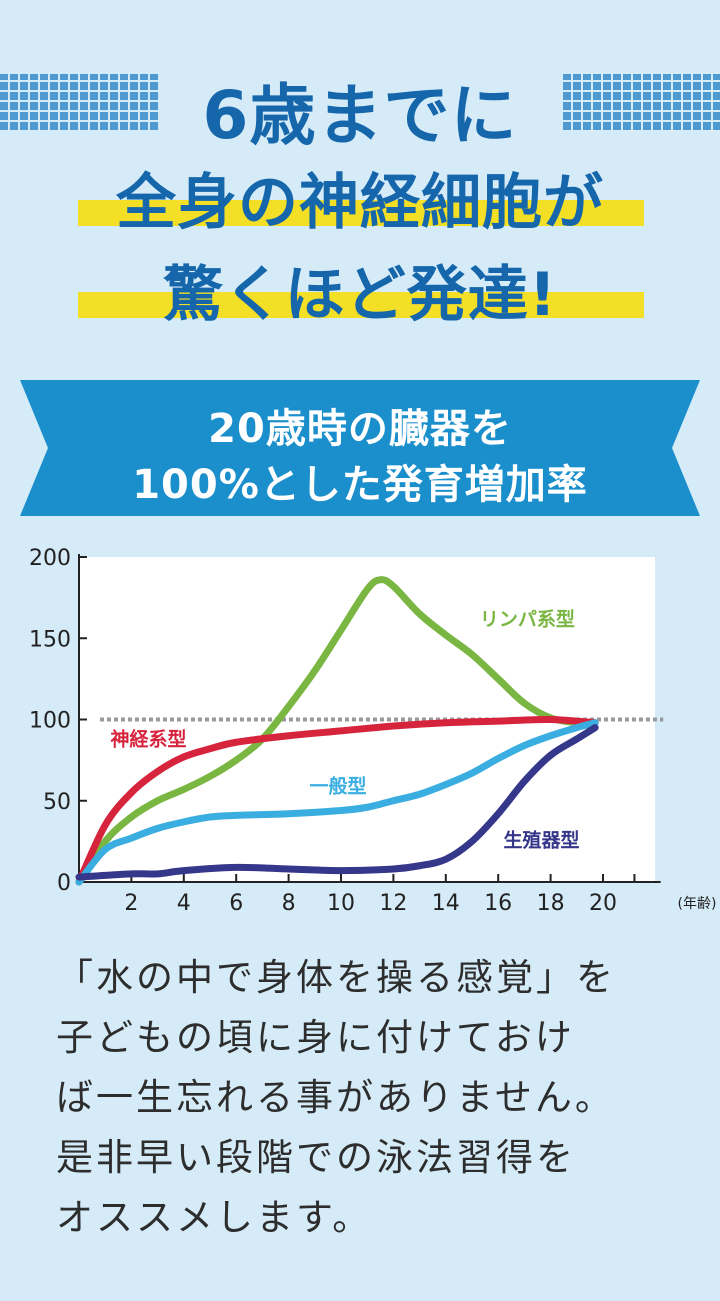  I want to click on headline-line-3: 驚くほど発達!, so click(360, 295).